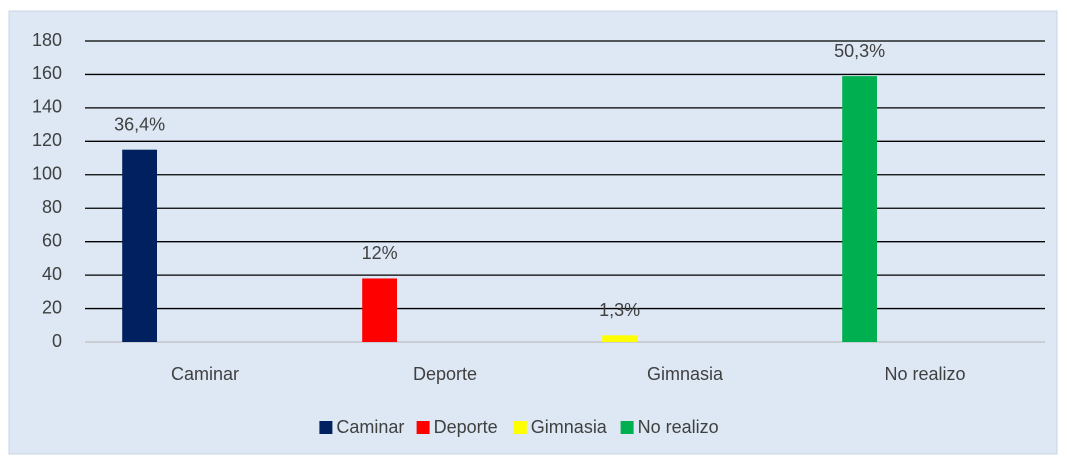 Image resolution: width=1067 pixels, height=457 pixels. Describe the element at coordinates (445, 374) in the screenshot. I see `x-tick-label: Deporte` at that location.